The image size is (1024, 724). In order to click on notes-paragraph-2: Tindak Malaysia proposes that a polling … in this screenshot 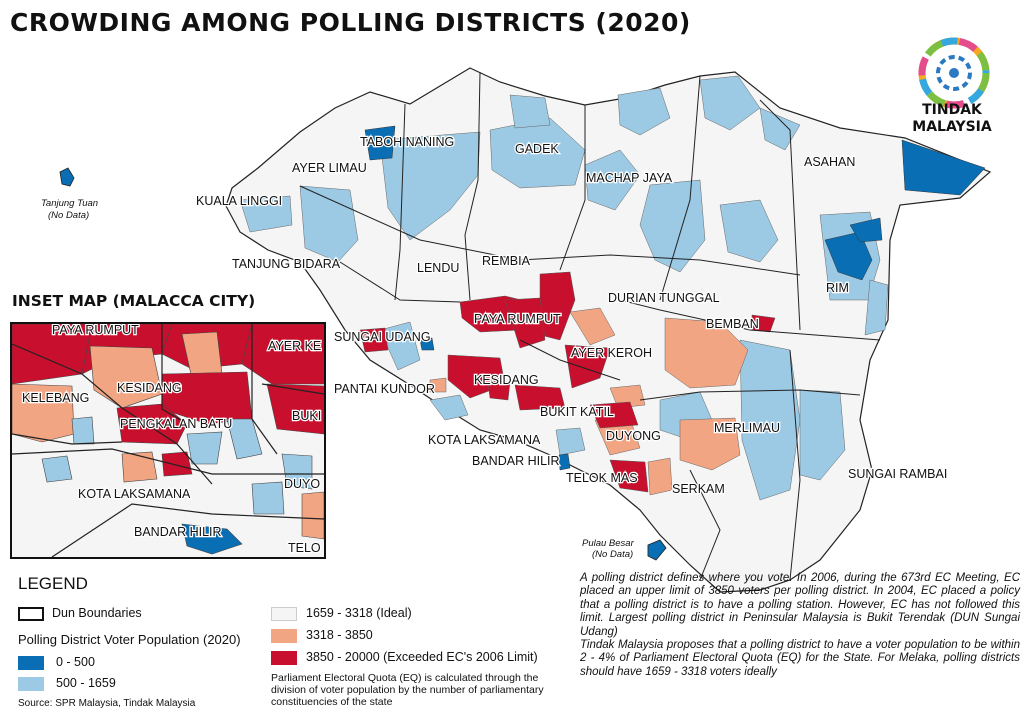, I will do `click(800, 658)`.